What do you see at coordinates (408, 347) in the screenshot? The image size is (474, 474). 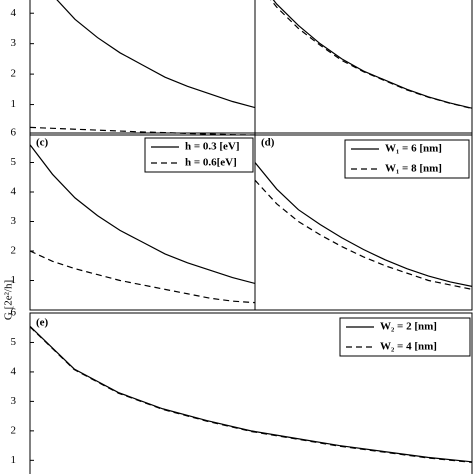 I see `legend-label: W₂ = 4 [nm]` at bounding box center [408, 347].